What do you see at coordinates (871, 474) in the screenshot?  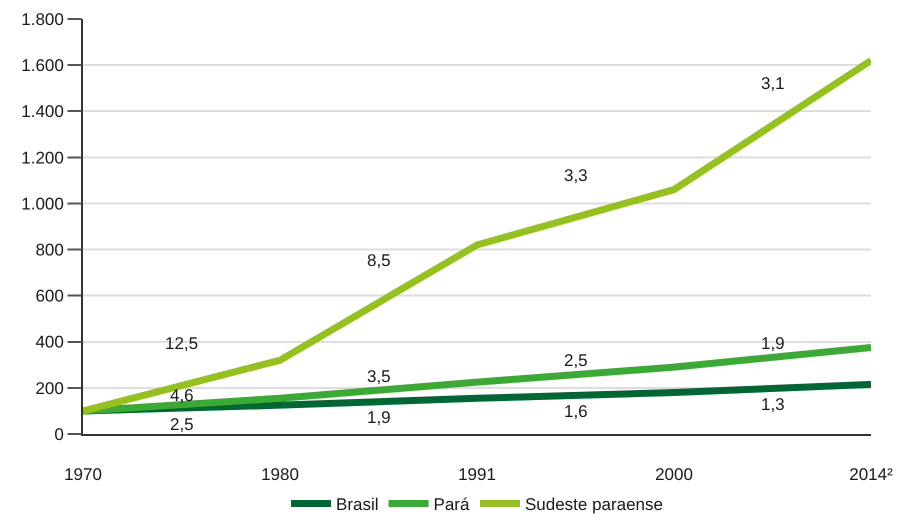 I see `x-tick-label: 2014²` at bounding box center [871, 474].